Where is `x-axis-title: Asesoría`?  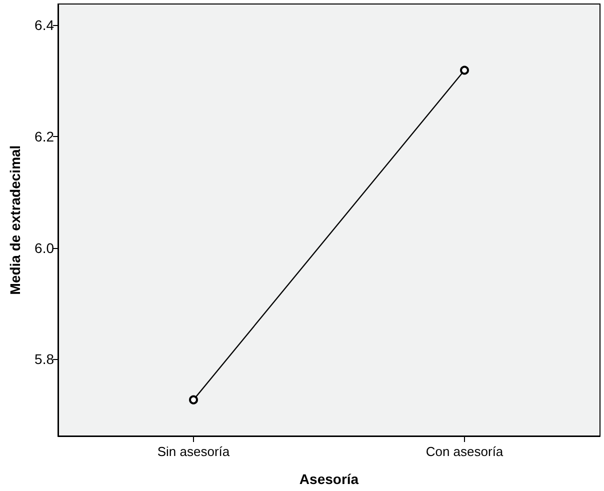 x-axis-title: Asesoría is located at coordinates (329, 479).